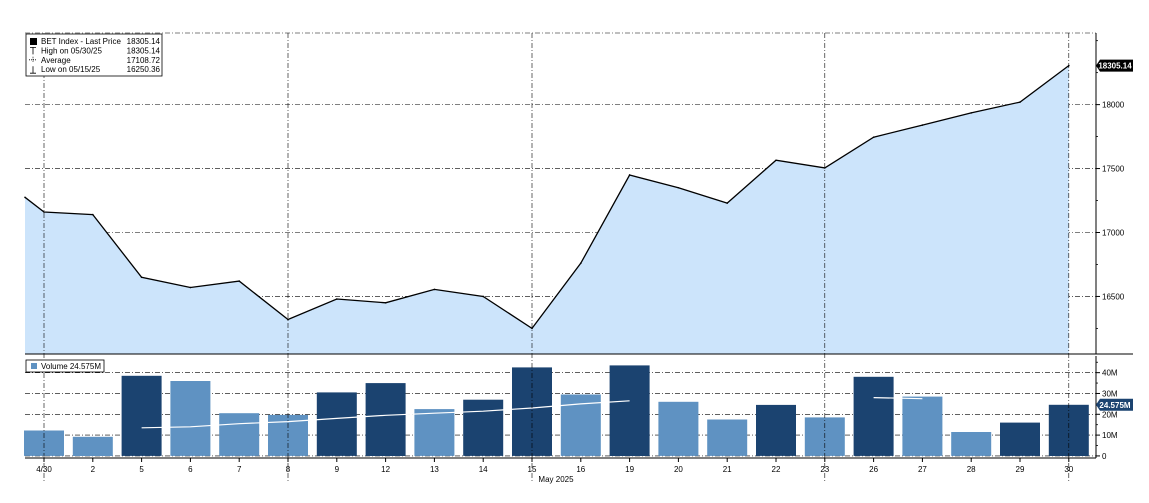 This screenshot has height=503, width=1149. What do you see at coordinates (824, 469) in the screenshot?
I see `x-tick-label: 23` at bounding box center [824, 469].